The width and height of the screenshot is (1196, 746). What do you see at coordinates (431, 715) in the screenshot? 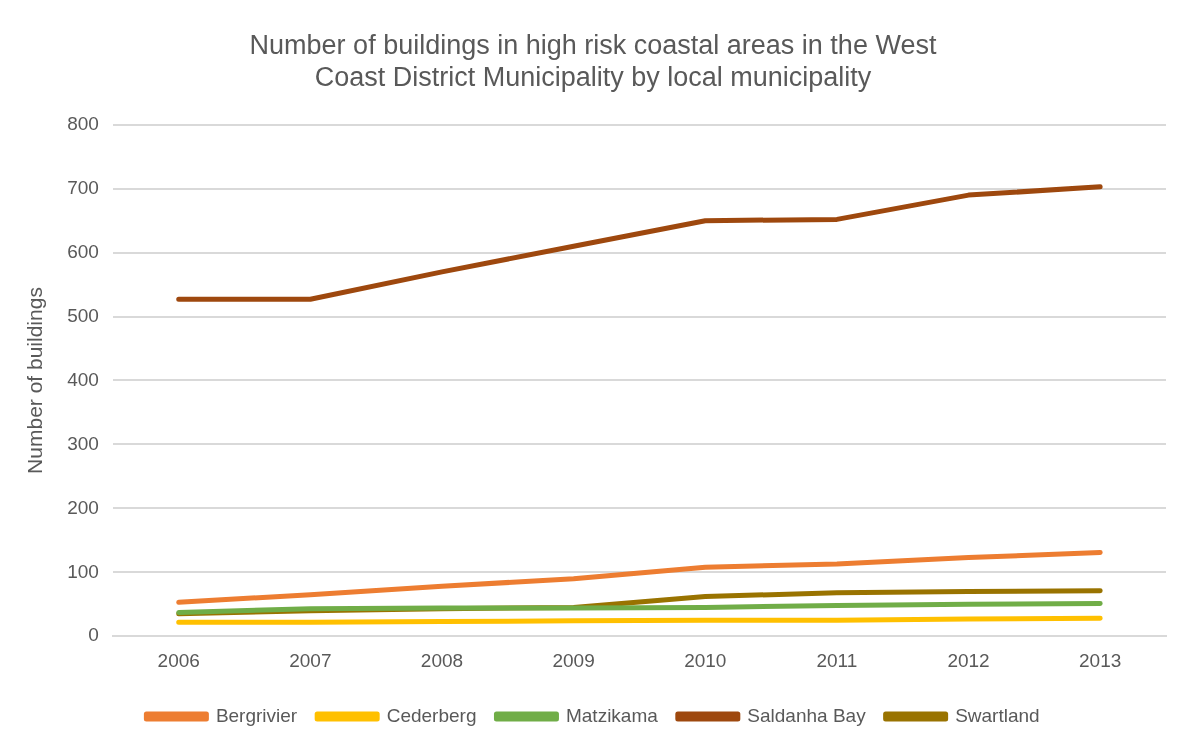
I see `legend-label: Cederberg` at bounding box center [431, 715].